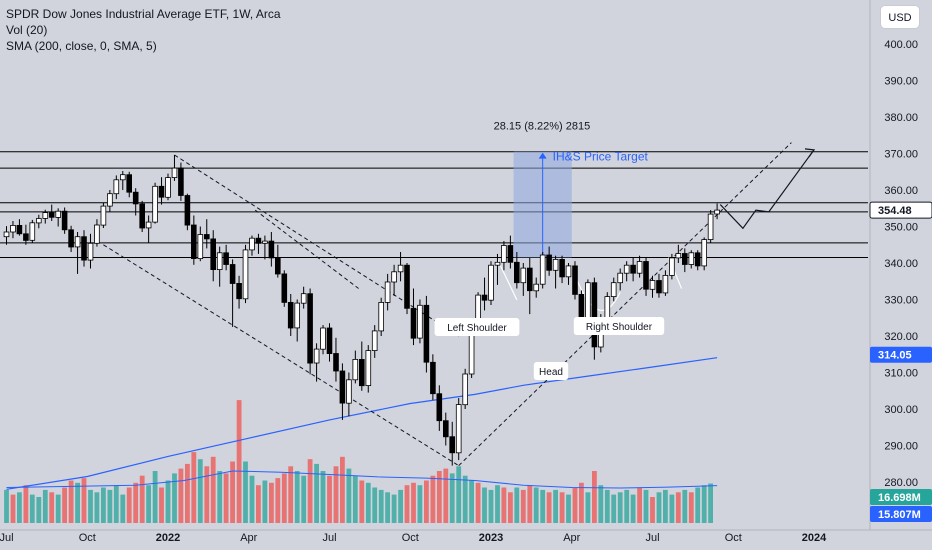 The image size is (932, 550). Describe the element at coordinates (168, 538) in the screenshot. I see `time-tick-label: 2022` at that location.